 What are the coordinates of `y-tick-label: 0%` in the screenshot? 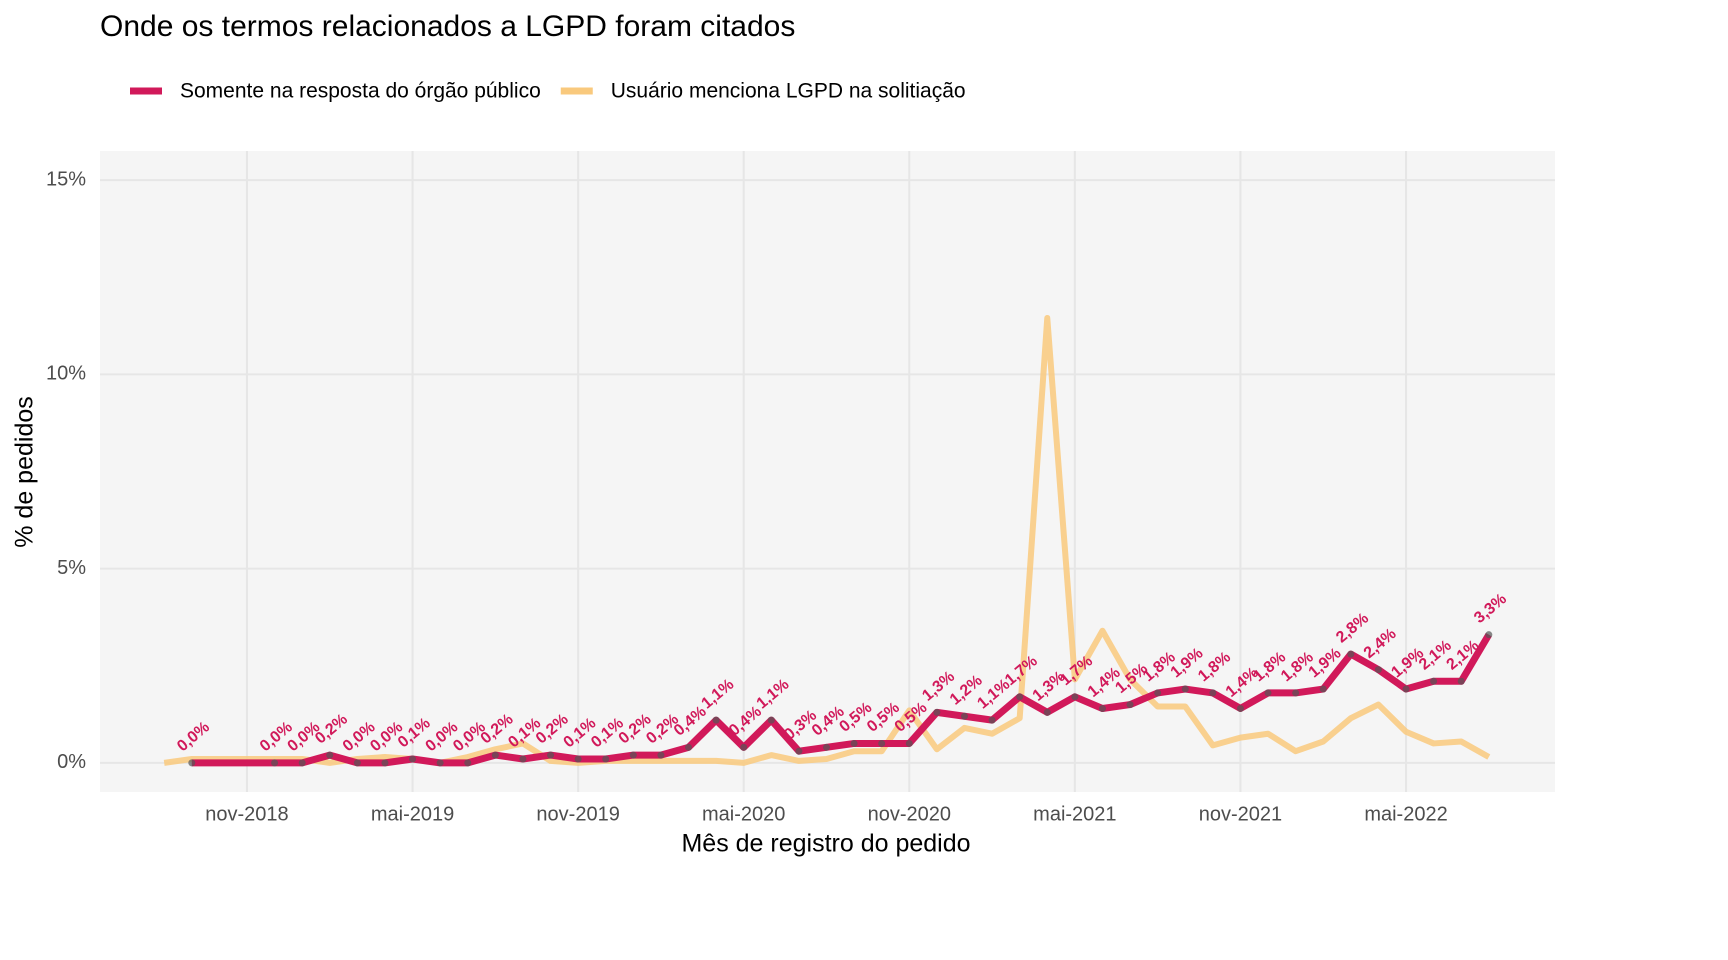 It's located at (71, 762).